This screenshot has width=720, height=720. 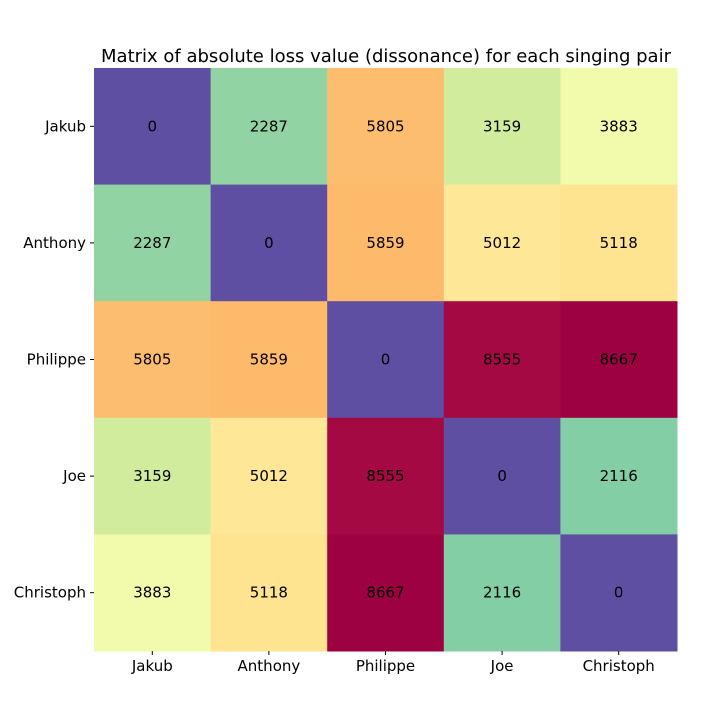 What do you see at coordinates (65, 126) in the screenshot?
I see `y-tick-label: Jakub` at bounding box center [65, 126].